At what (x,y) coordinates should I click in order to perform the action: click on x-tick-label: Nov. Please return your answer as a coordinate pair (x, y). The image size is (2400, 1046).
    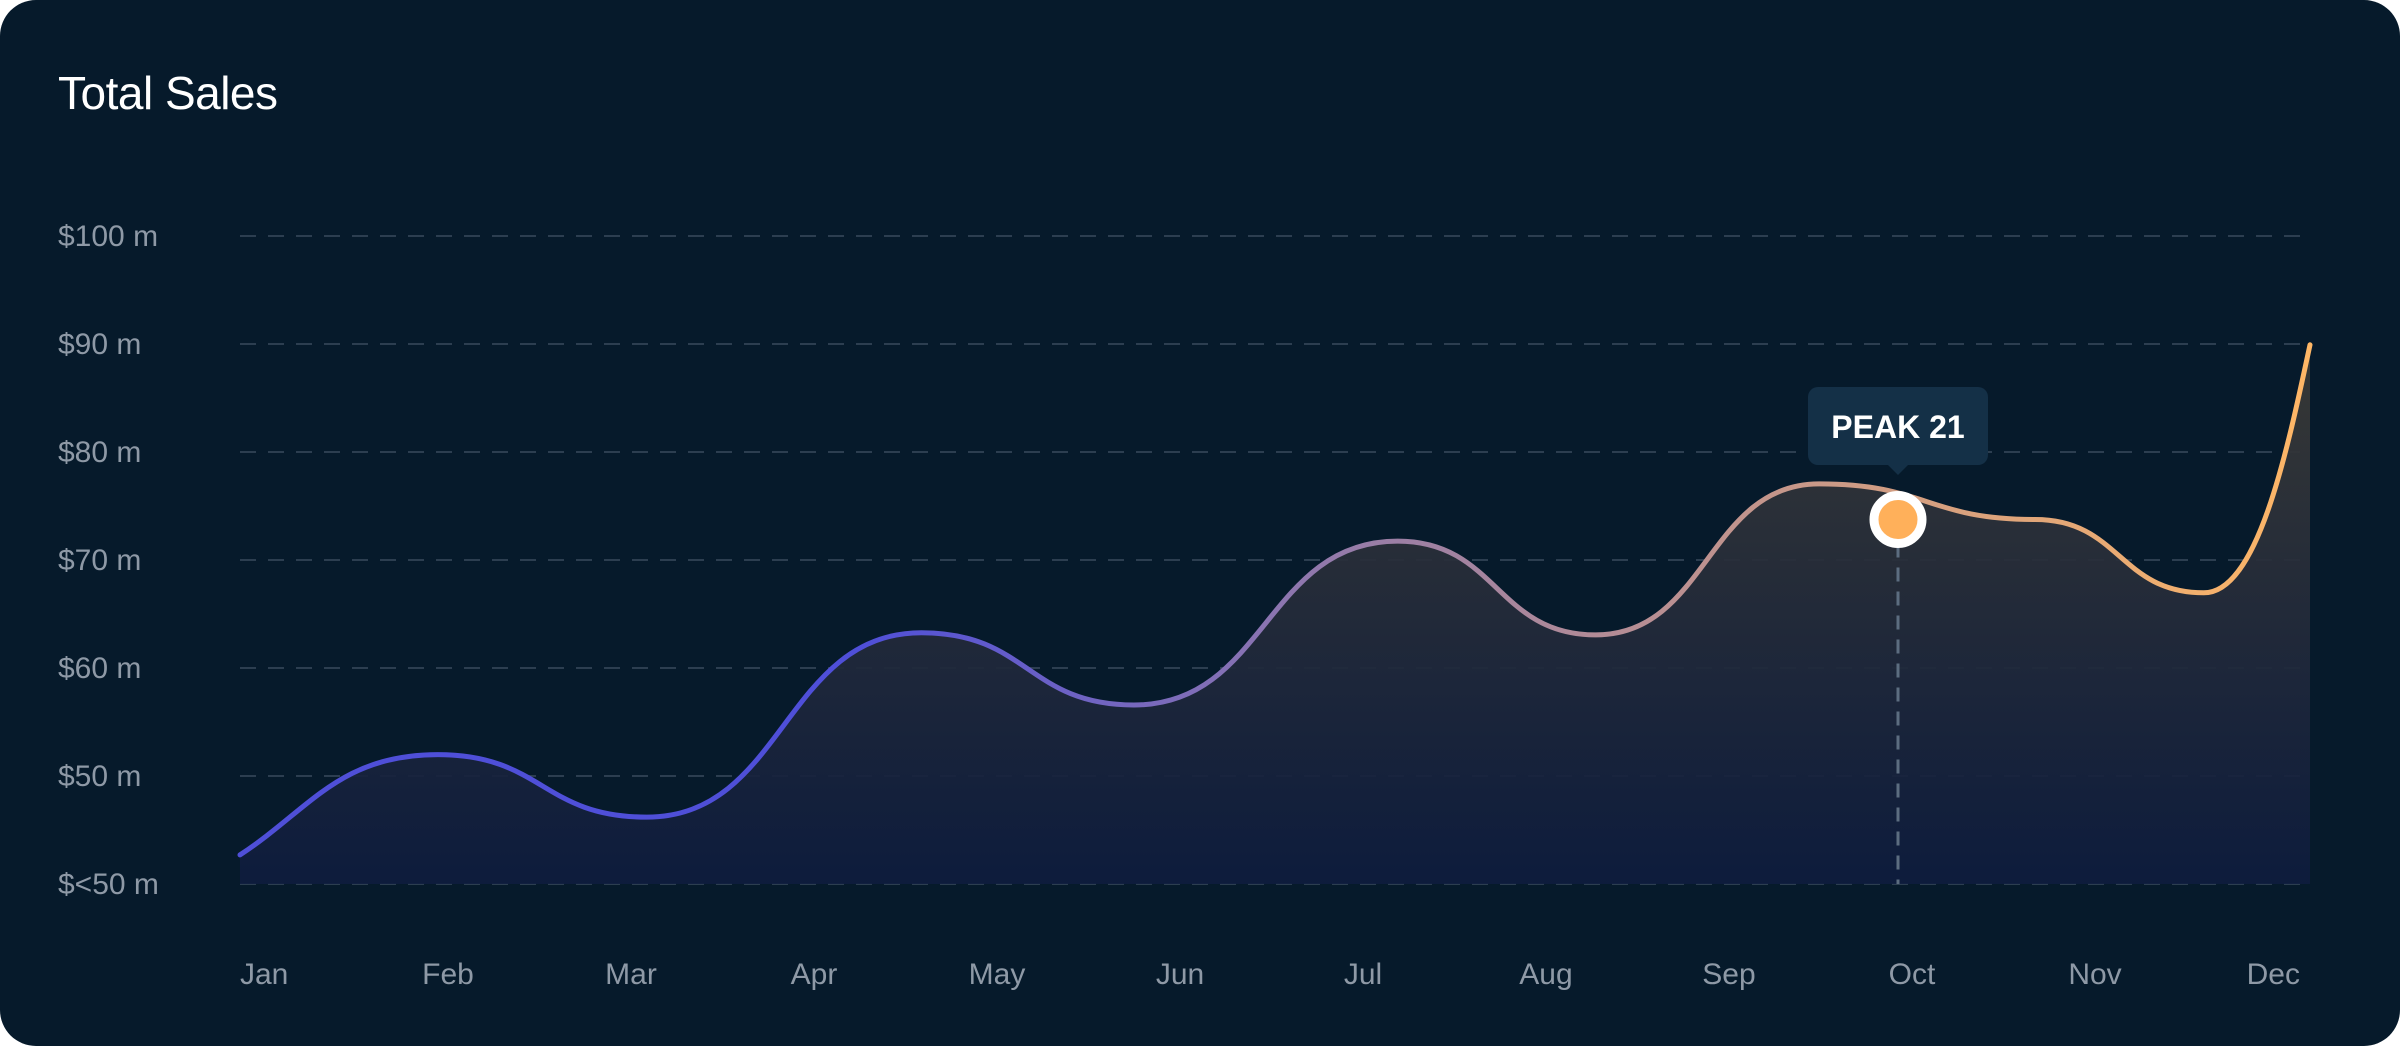
    Looking at the image, I should click on (2094, 974).